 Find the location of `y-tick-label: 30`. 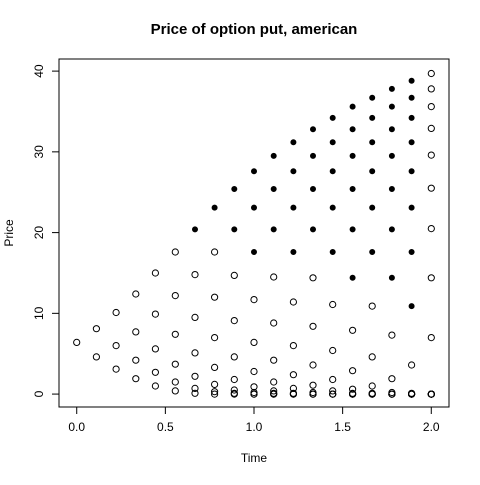

y-tick-label: 30 is located at coordinates (39, 152).